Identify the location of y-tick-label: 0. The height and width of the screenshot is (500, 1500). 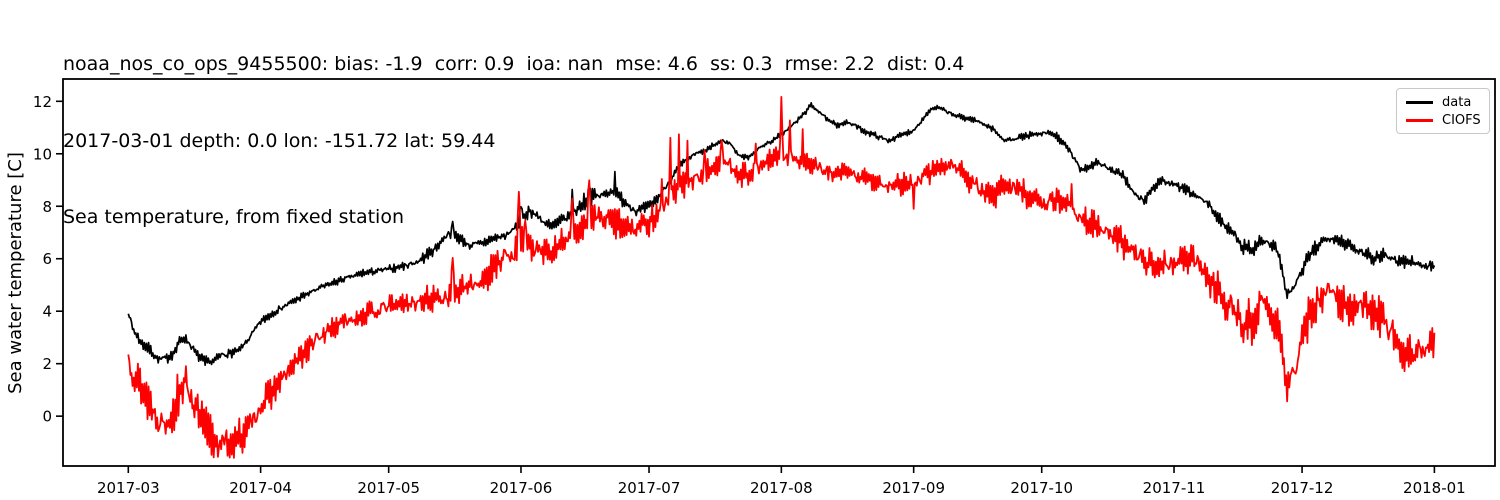
(47, 417).